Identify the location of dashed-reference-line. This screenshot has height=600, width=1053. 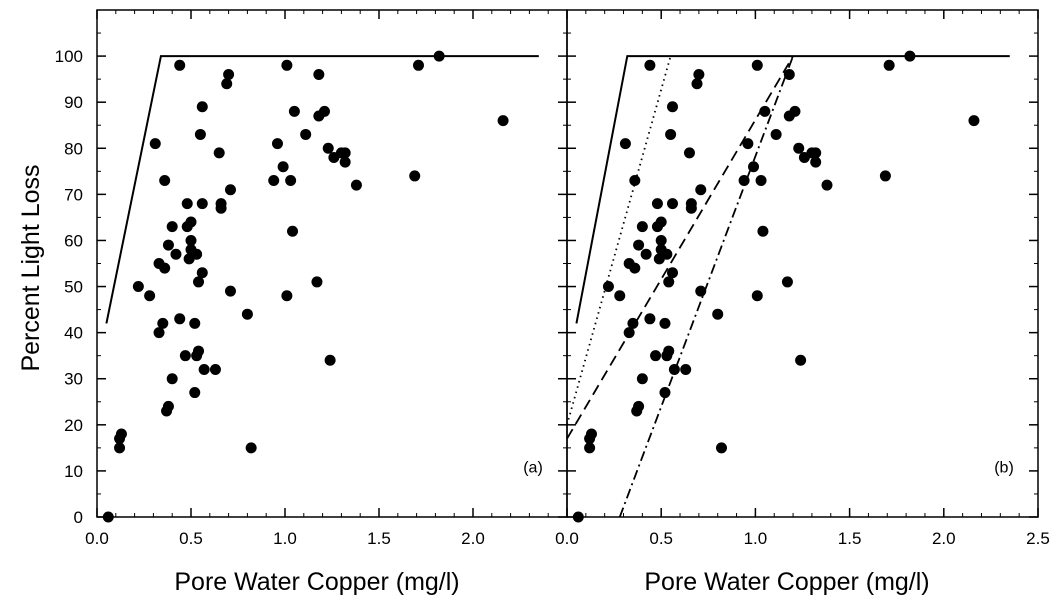
(680, 247).